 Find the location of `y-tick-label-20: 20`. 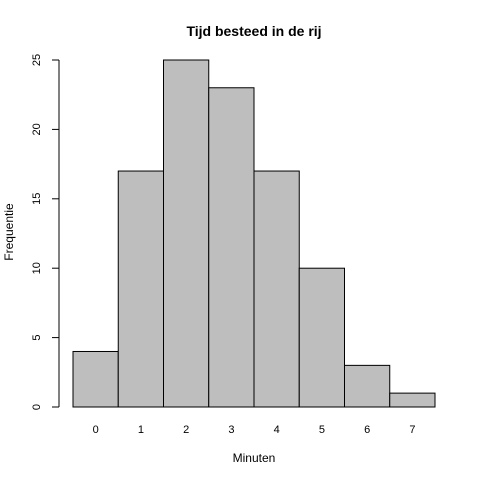

y-tick-label-20: 20 is located at coordinates (37, 129).